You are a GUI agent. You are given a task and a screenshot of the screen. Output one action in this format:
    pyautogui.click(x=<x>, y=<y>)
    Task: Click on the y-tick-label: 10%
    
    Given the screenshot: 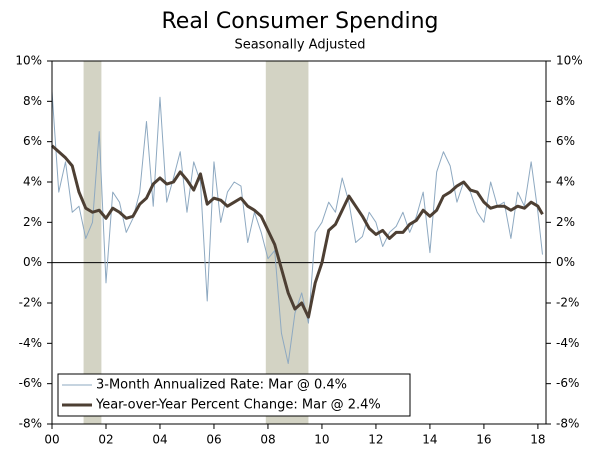 What is the action you would take?
    pyautogui.click(x=28, y=61)
    